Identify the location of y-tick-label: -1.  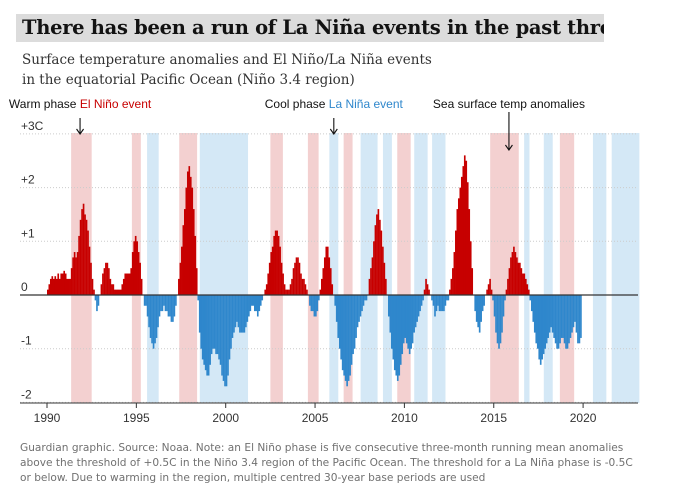
(26, 341).